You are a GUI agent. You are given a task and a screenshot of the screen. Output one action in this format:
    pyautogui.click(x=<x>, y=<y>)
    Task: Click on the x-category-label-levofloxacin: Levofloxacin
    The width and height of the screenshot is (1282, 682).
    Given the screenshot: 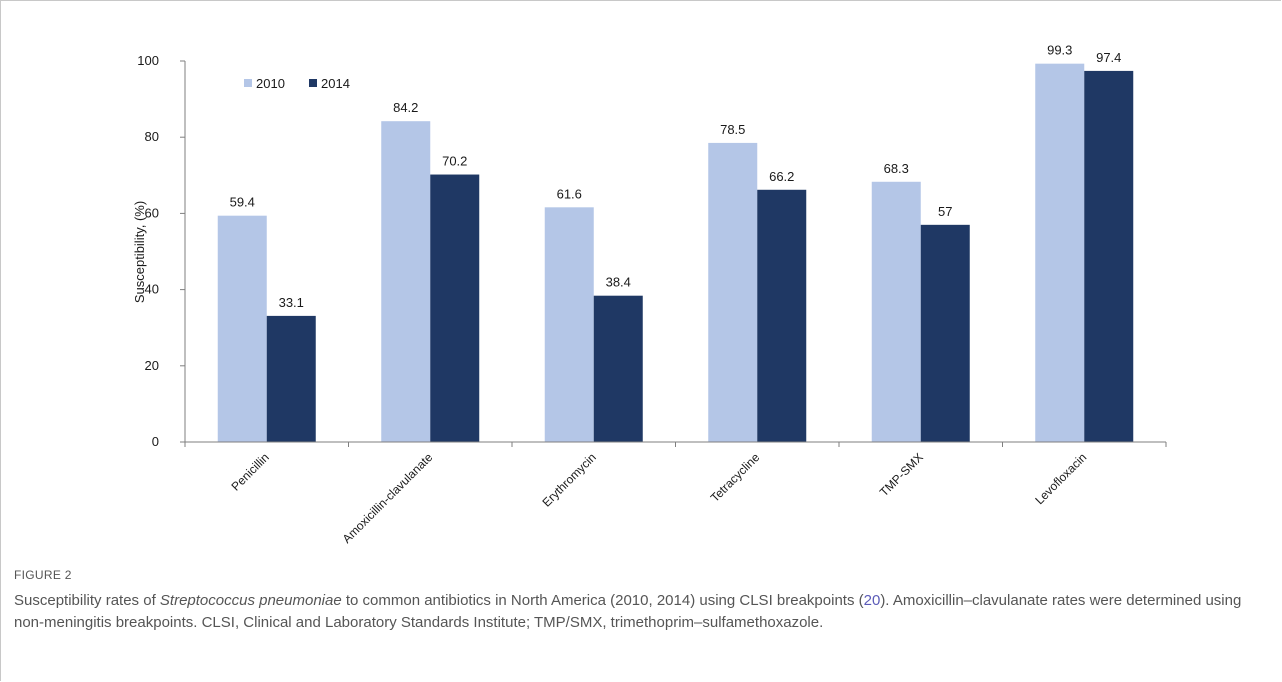 What is the action you would take?
    pyautogui.click(x=1060, y=478)
    